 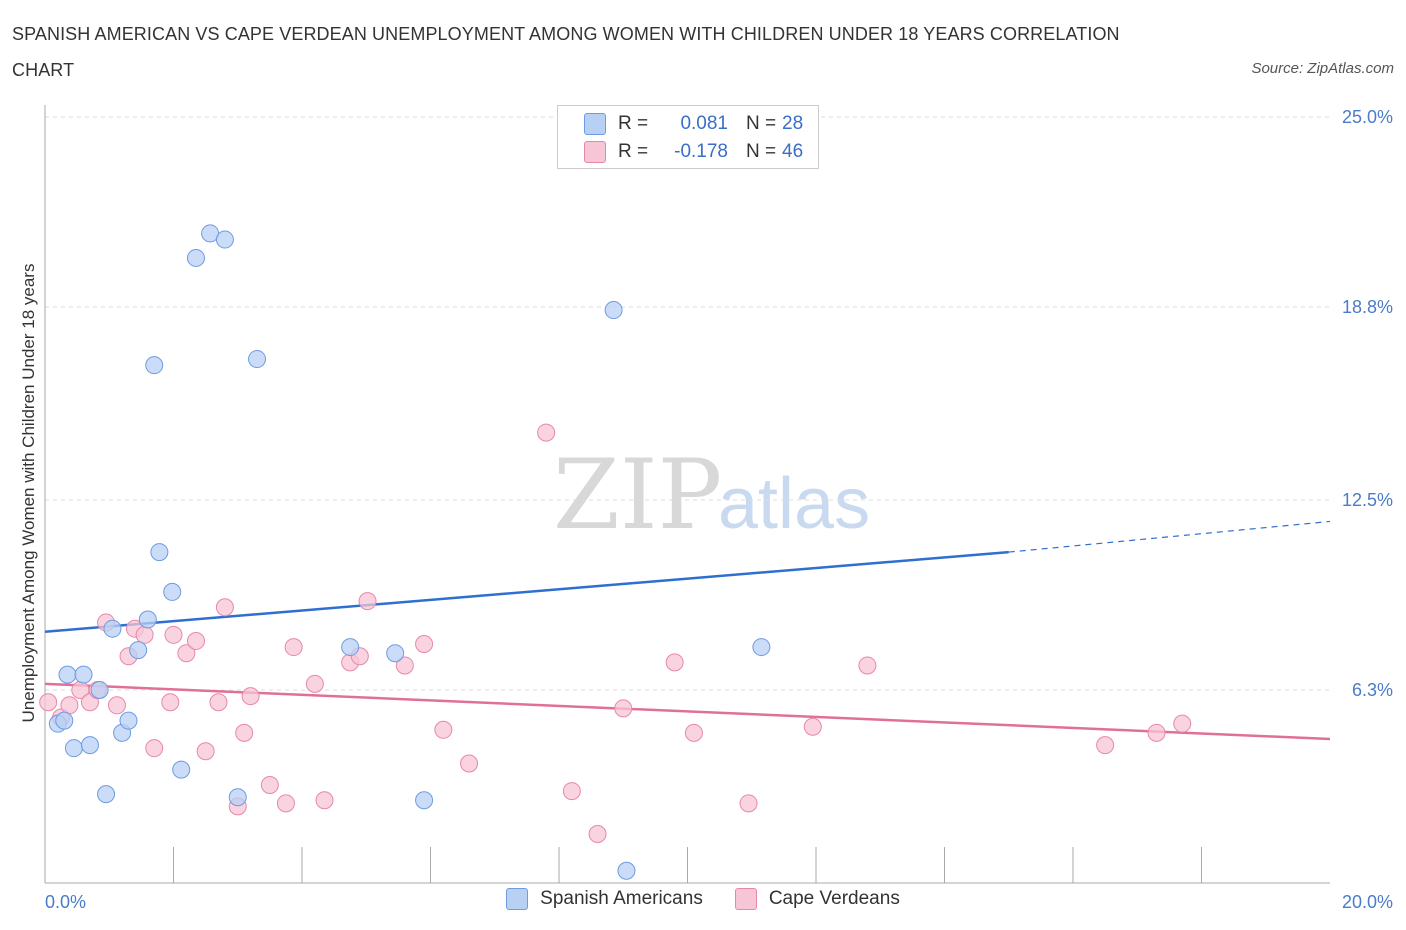 What do you see at coordinates (1367, 500) in the screenshot?
I see `y-tick-label: 12.5%` at bounding box center [1367, 500].